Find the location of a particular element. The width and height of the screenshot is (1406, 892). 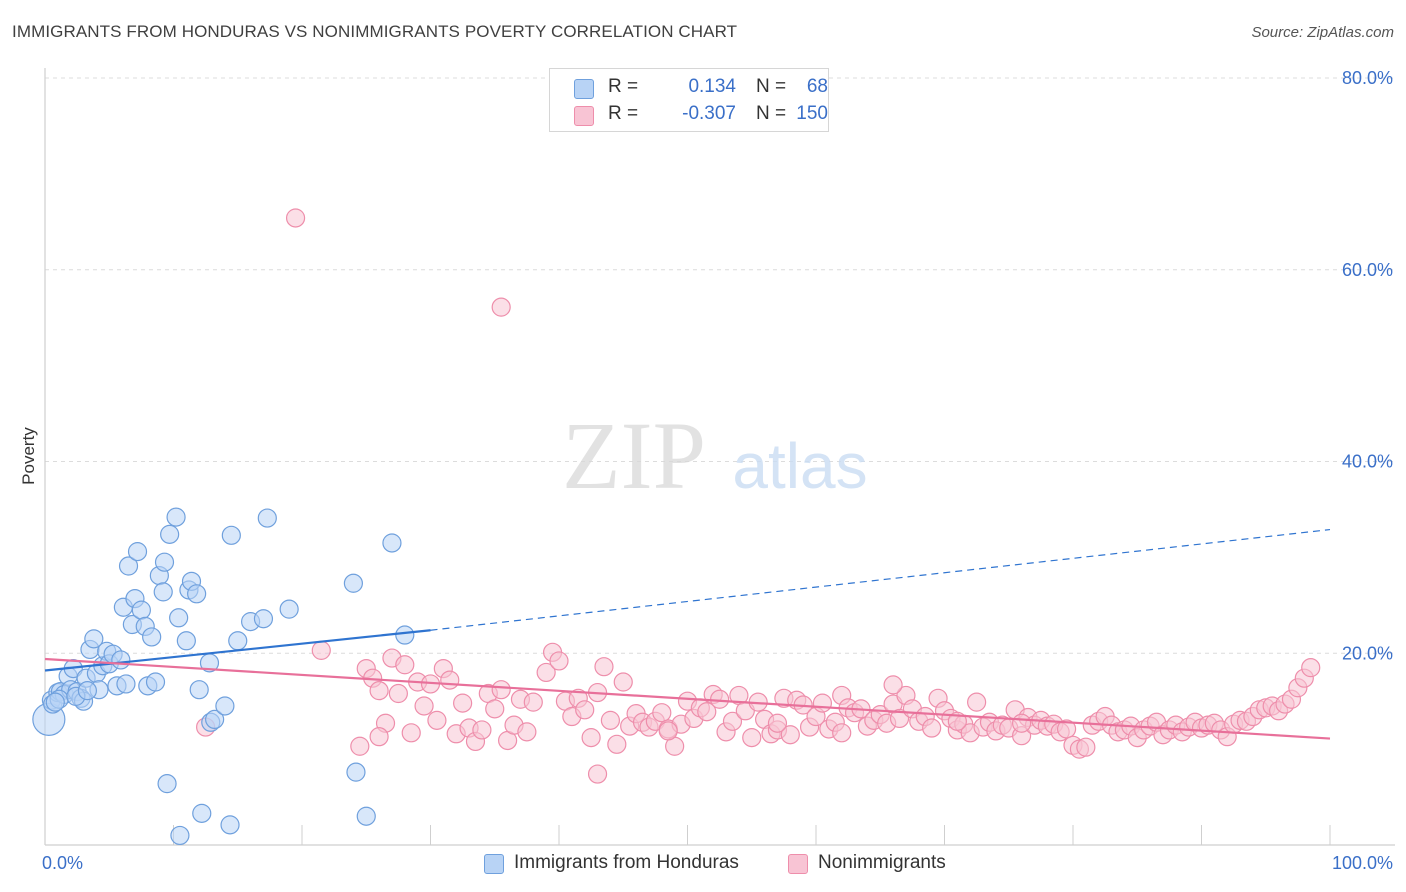

series-legend-label: Immigrants from Honduras is located at coordinates (626, 862).